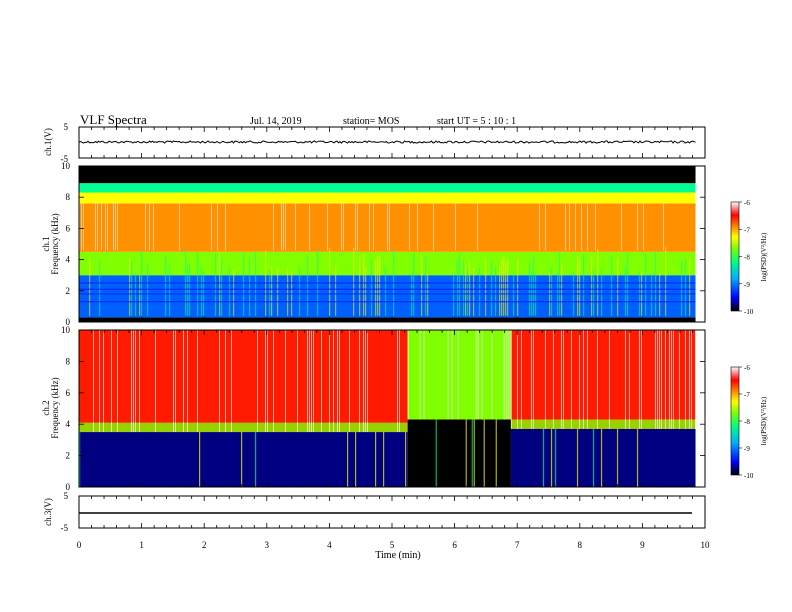 This screenshot has width=792, height=612. Describe the element at coordinates (454, 545) in the screenshot. I see `x-tick-label: 6` at that location.